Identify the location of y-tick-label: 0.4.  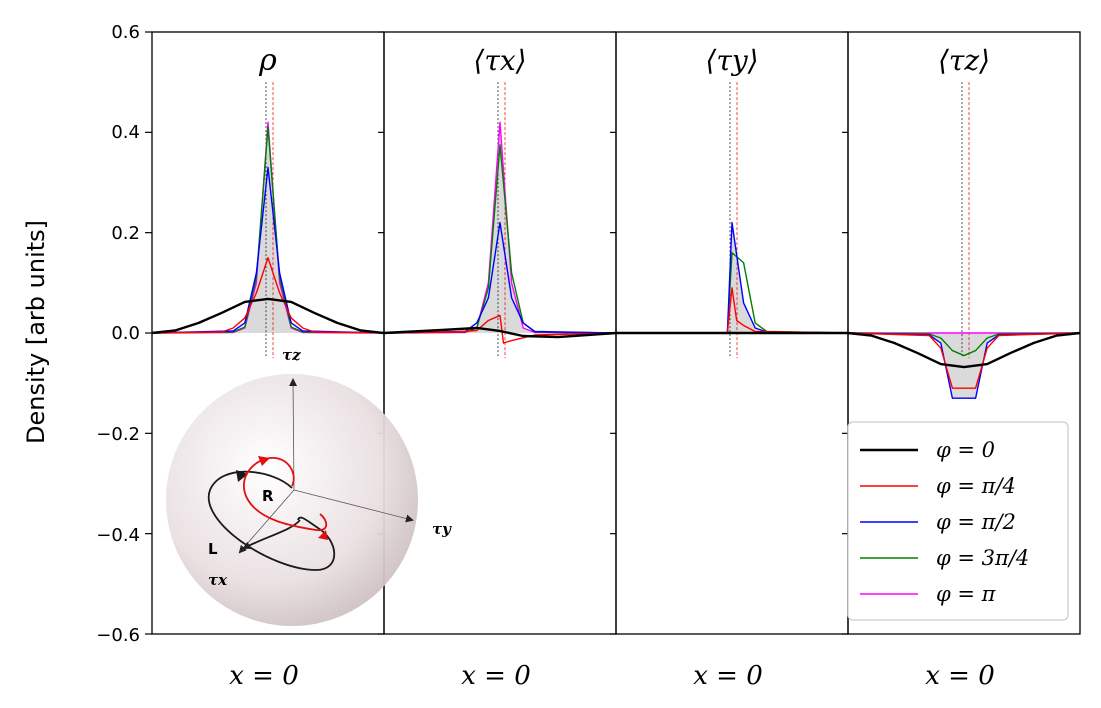
(125, 132).